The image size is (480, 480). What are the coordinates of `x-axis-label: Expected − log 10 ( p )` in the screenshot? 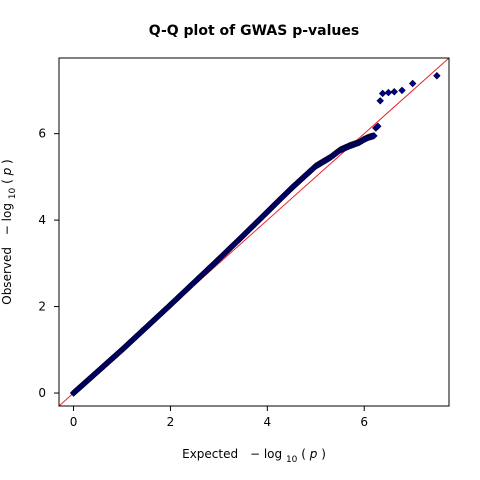 It's located at (254, 456).